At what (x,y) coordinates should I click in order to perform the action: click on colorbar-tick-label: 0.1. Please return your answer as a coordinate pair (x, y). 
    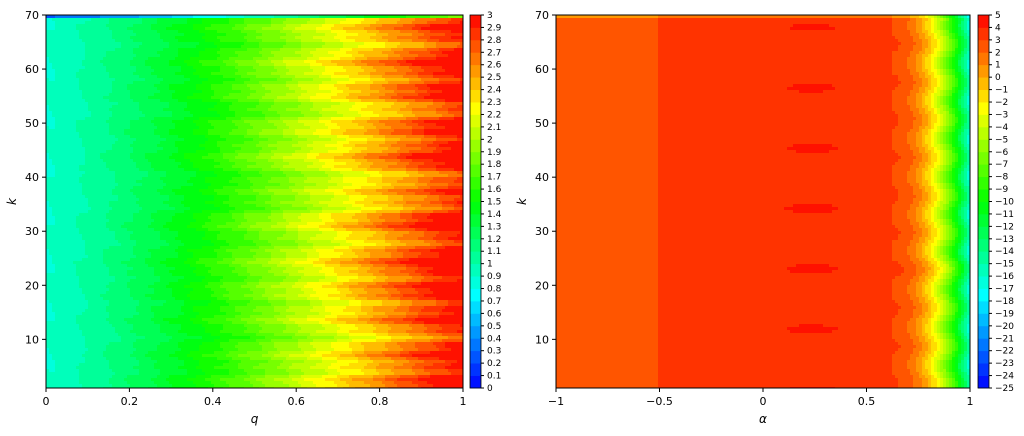
    Looking at the image, I should click on (494, 377).